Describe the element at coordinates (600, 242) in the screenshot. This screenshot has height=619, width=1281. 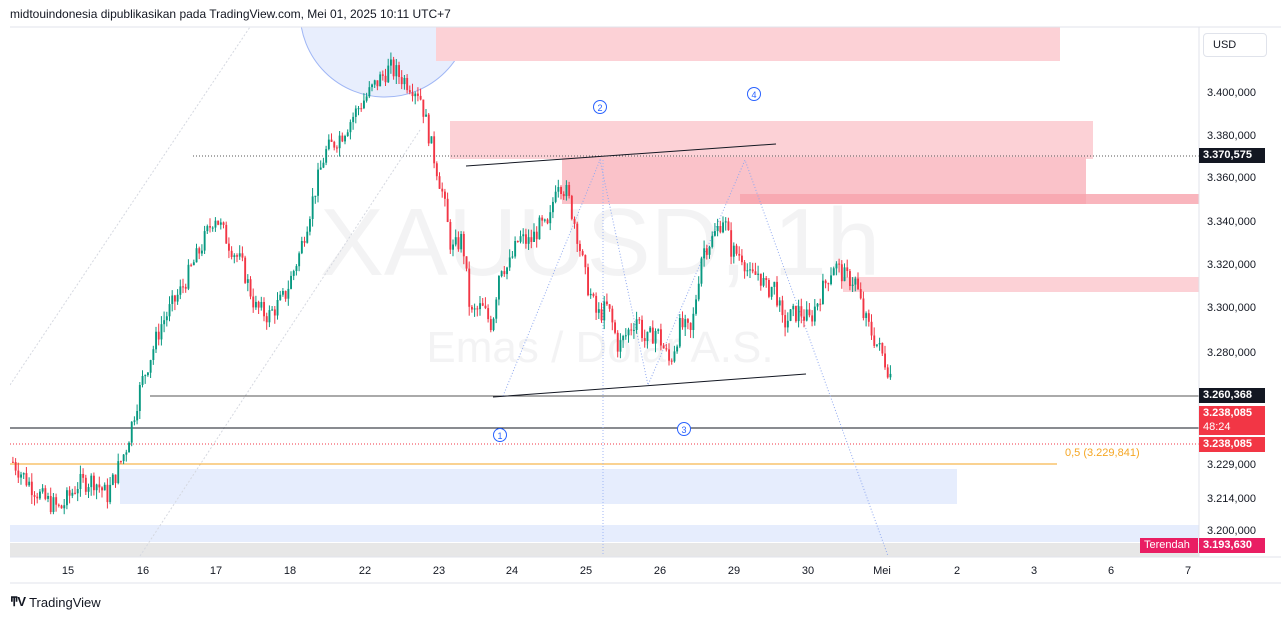
I see `watermark-symbol: XAUUSD, 1h` at that location.